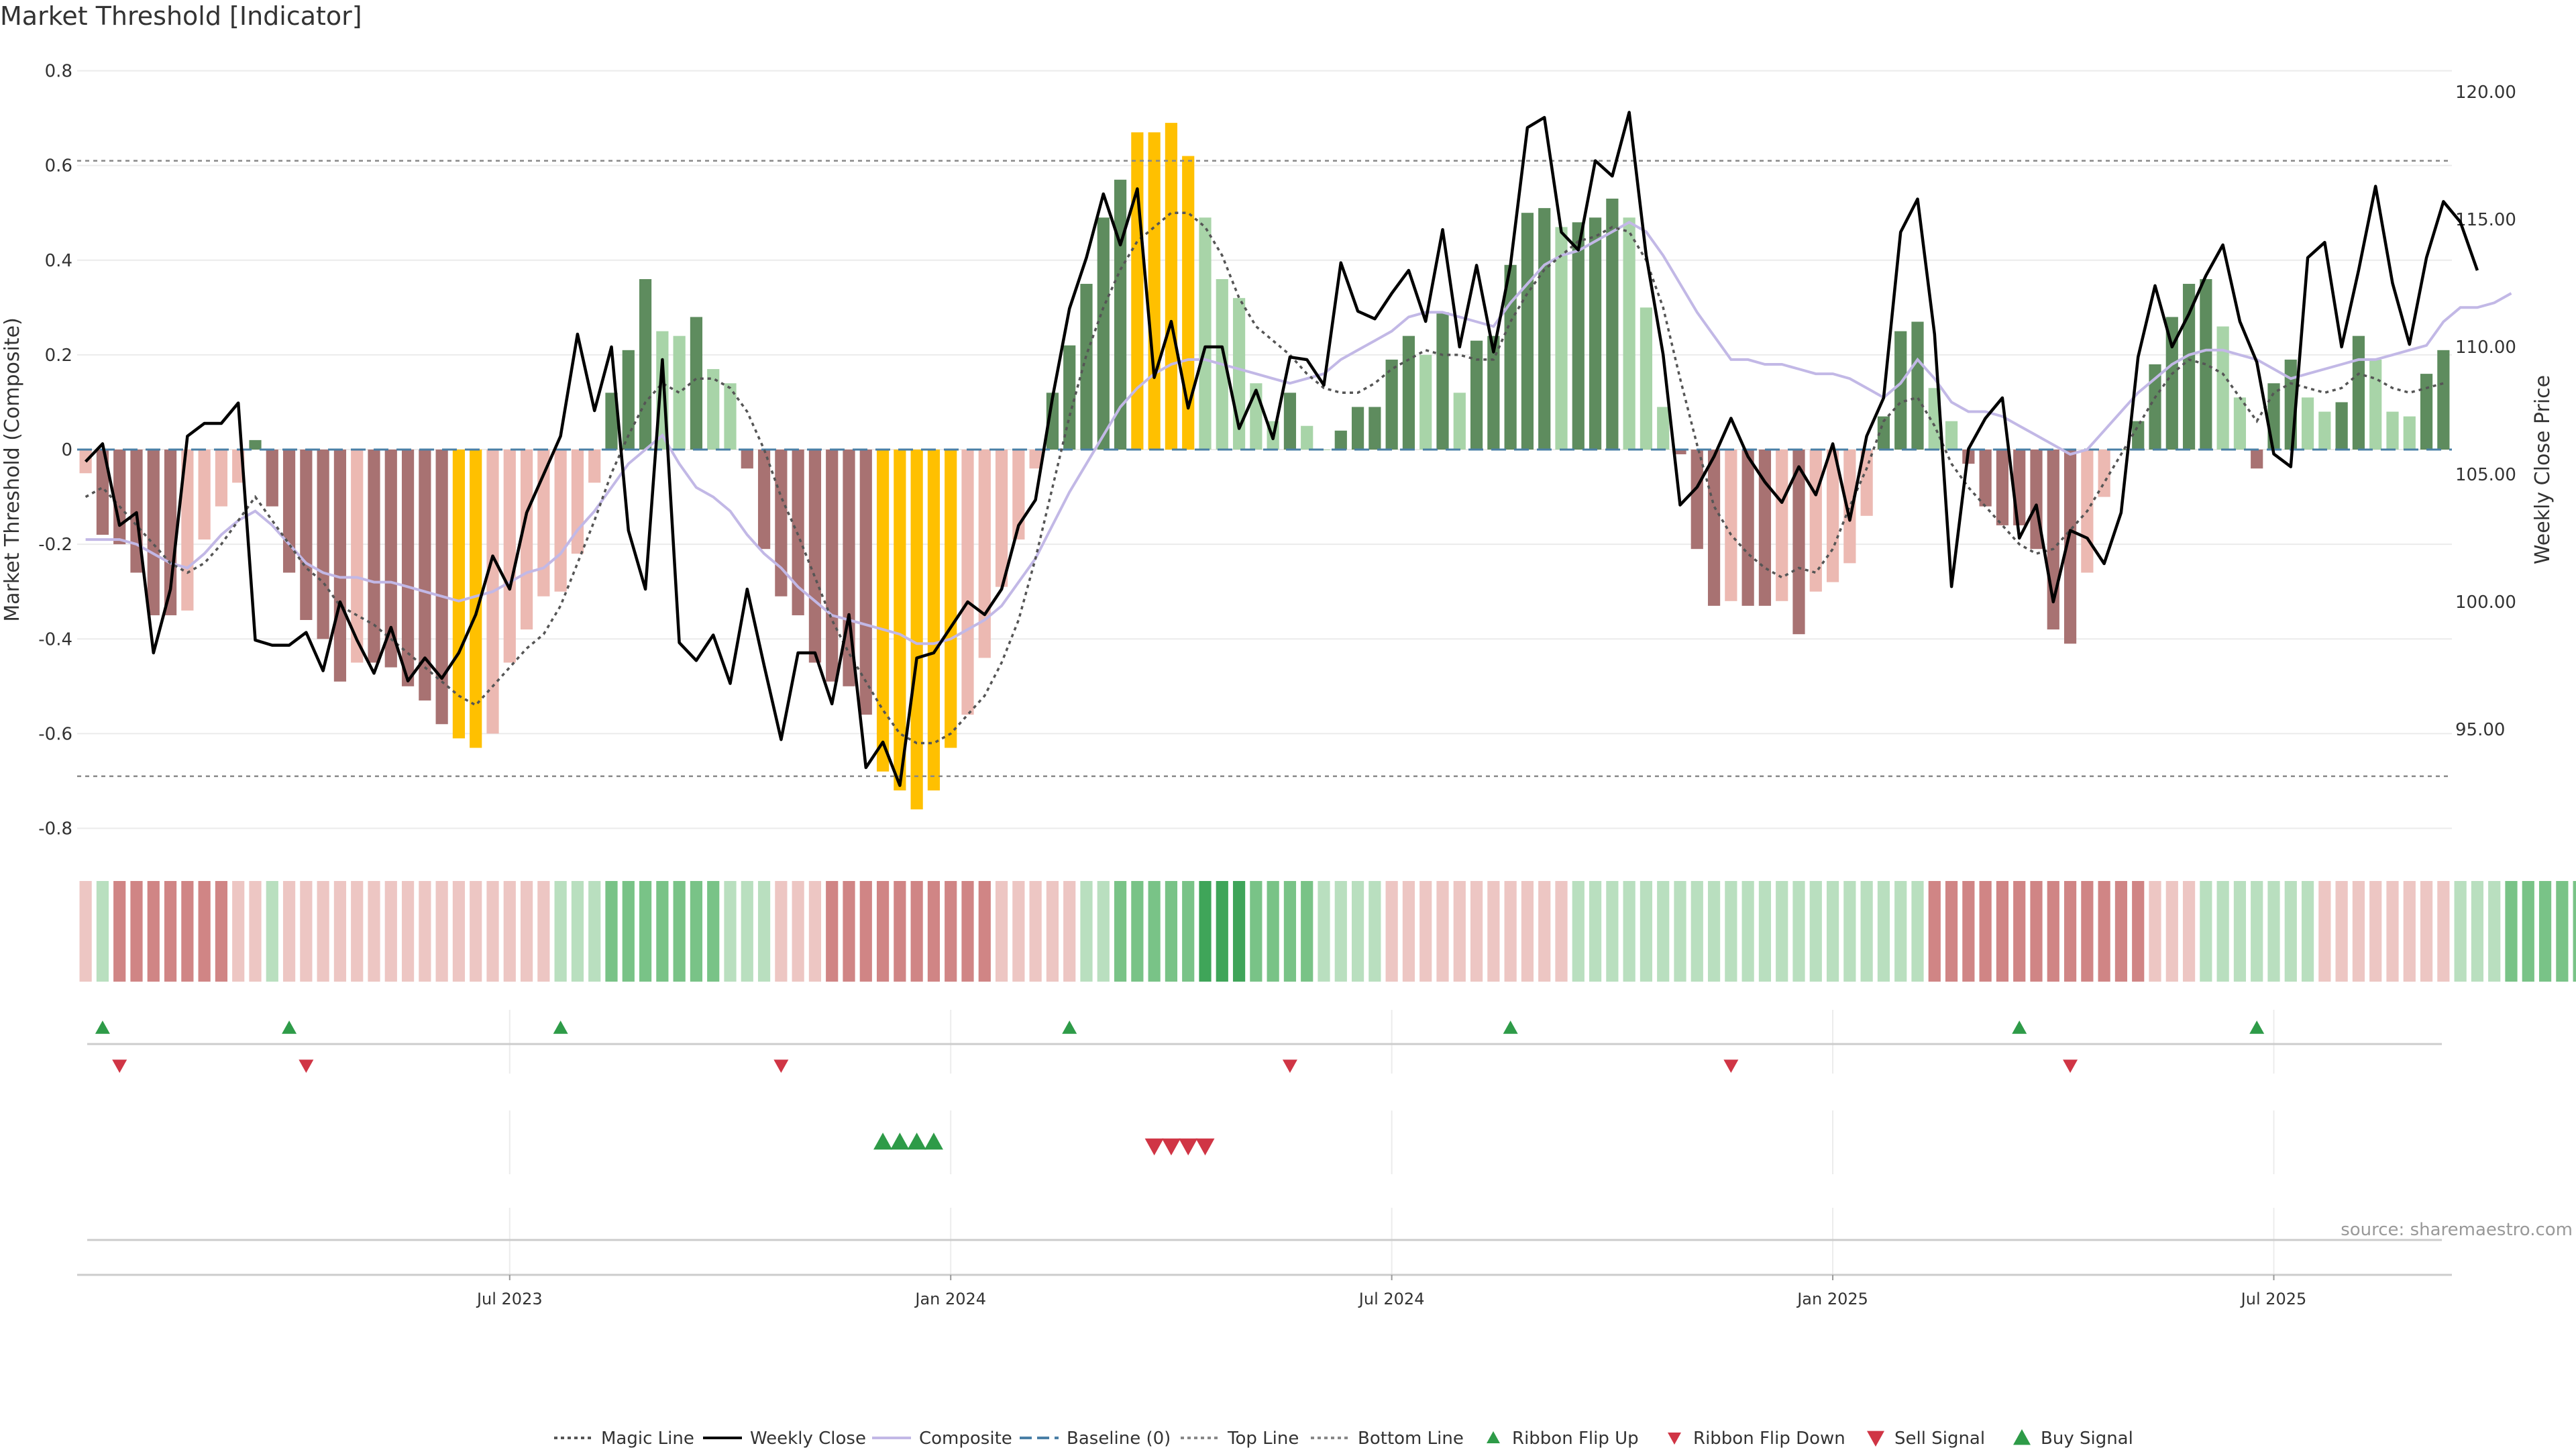 The height and width of the screenshot is (1452, 2576). I want to click on legend-swatch-buy, so click(2022, 1437).